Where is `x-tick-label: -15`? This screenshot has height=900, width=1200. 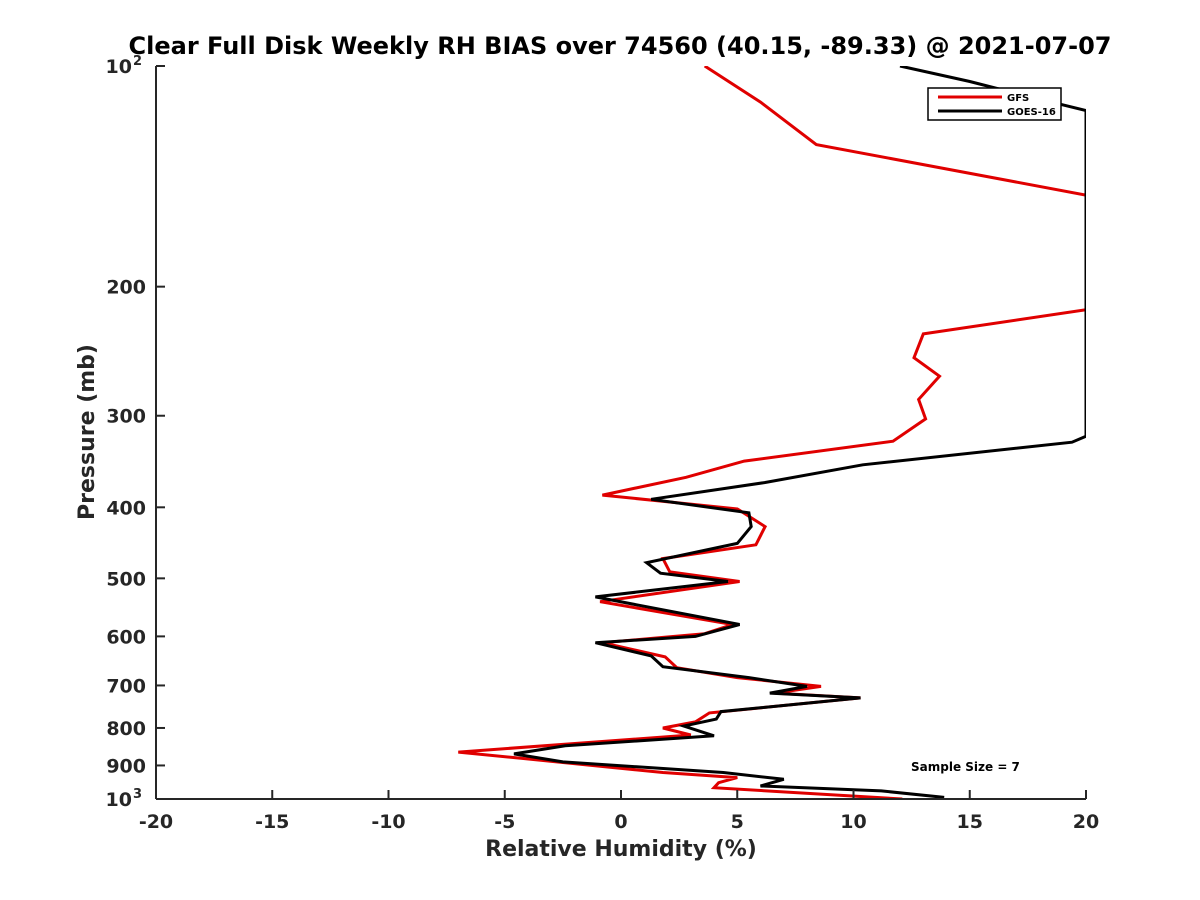
x-tick-label: -15 is located at coordinates (272, 822).